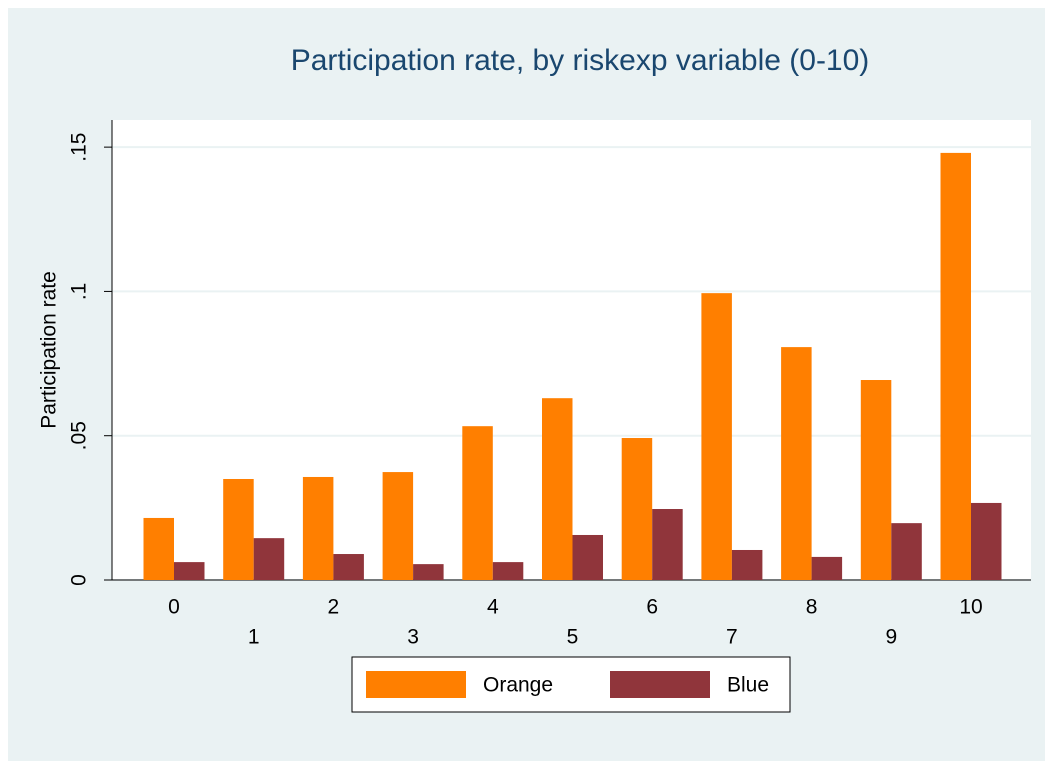  I want to click on y-tick-label: .05, so click(79, 435).